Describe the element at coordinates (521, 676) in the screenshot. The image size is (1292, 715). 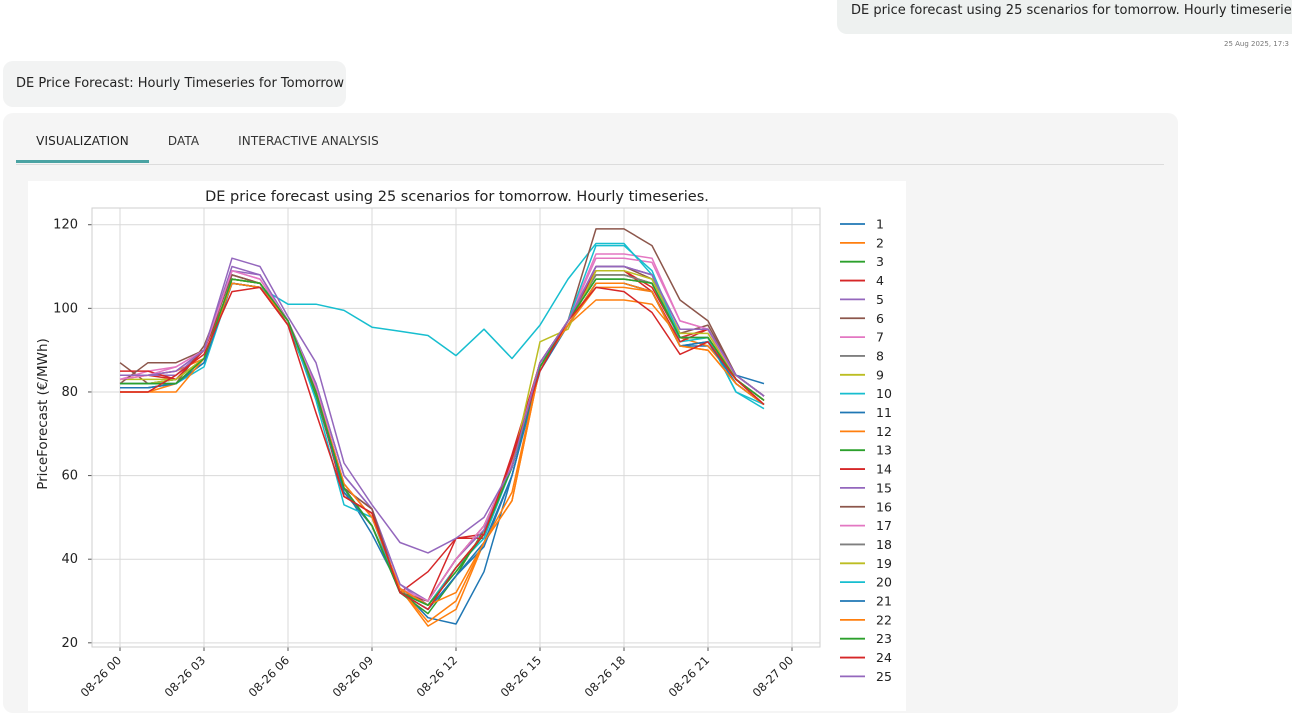
I see `x-tick-label: 08-26 15` at that location.